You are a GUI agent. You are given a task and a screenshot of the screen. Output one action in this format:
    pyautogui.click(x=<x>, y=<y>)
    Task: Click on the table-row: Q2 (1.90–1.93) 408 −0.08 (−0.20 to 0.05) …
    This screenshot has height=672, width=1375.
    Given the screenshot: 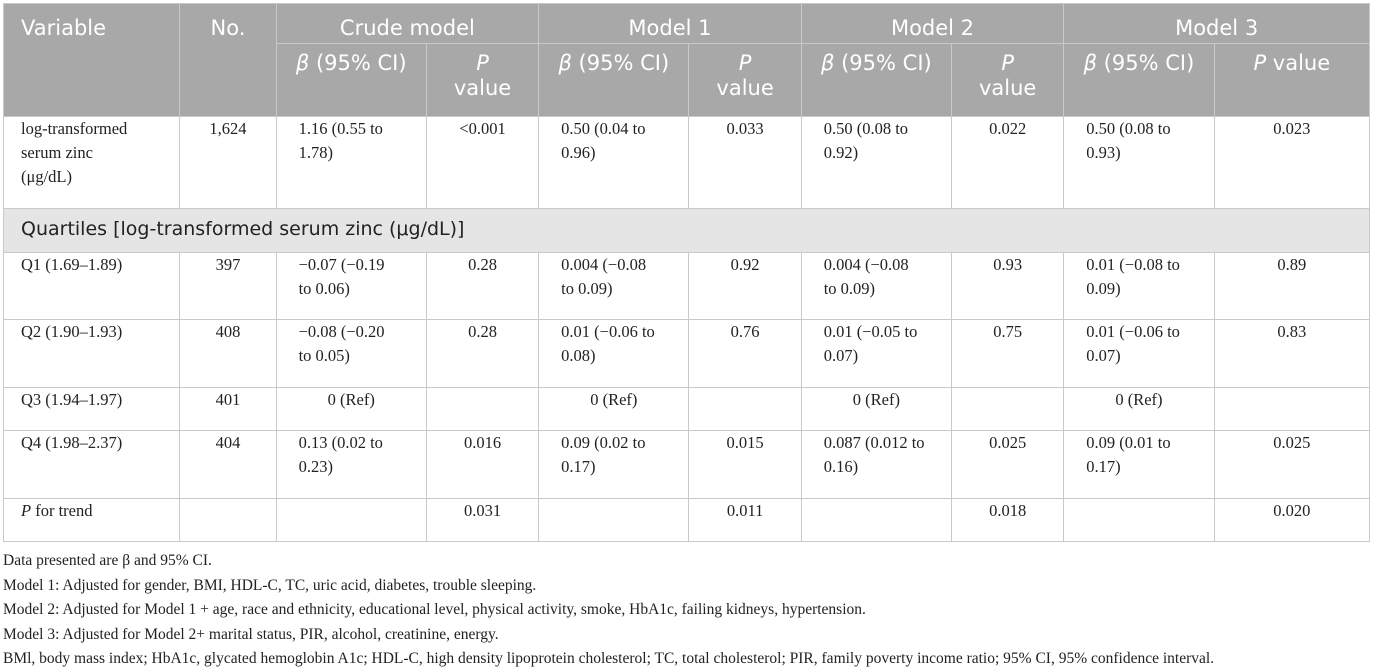 What is the action you would take?
    pyautogui.click(x=686, y=353)
    